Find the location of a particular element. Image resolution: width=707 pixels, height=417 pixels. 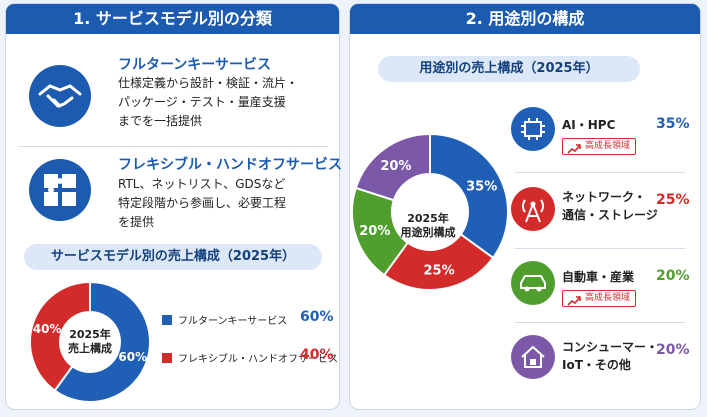

legend-value: 60% is located at coordinates (317, 317).